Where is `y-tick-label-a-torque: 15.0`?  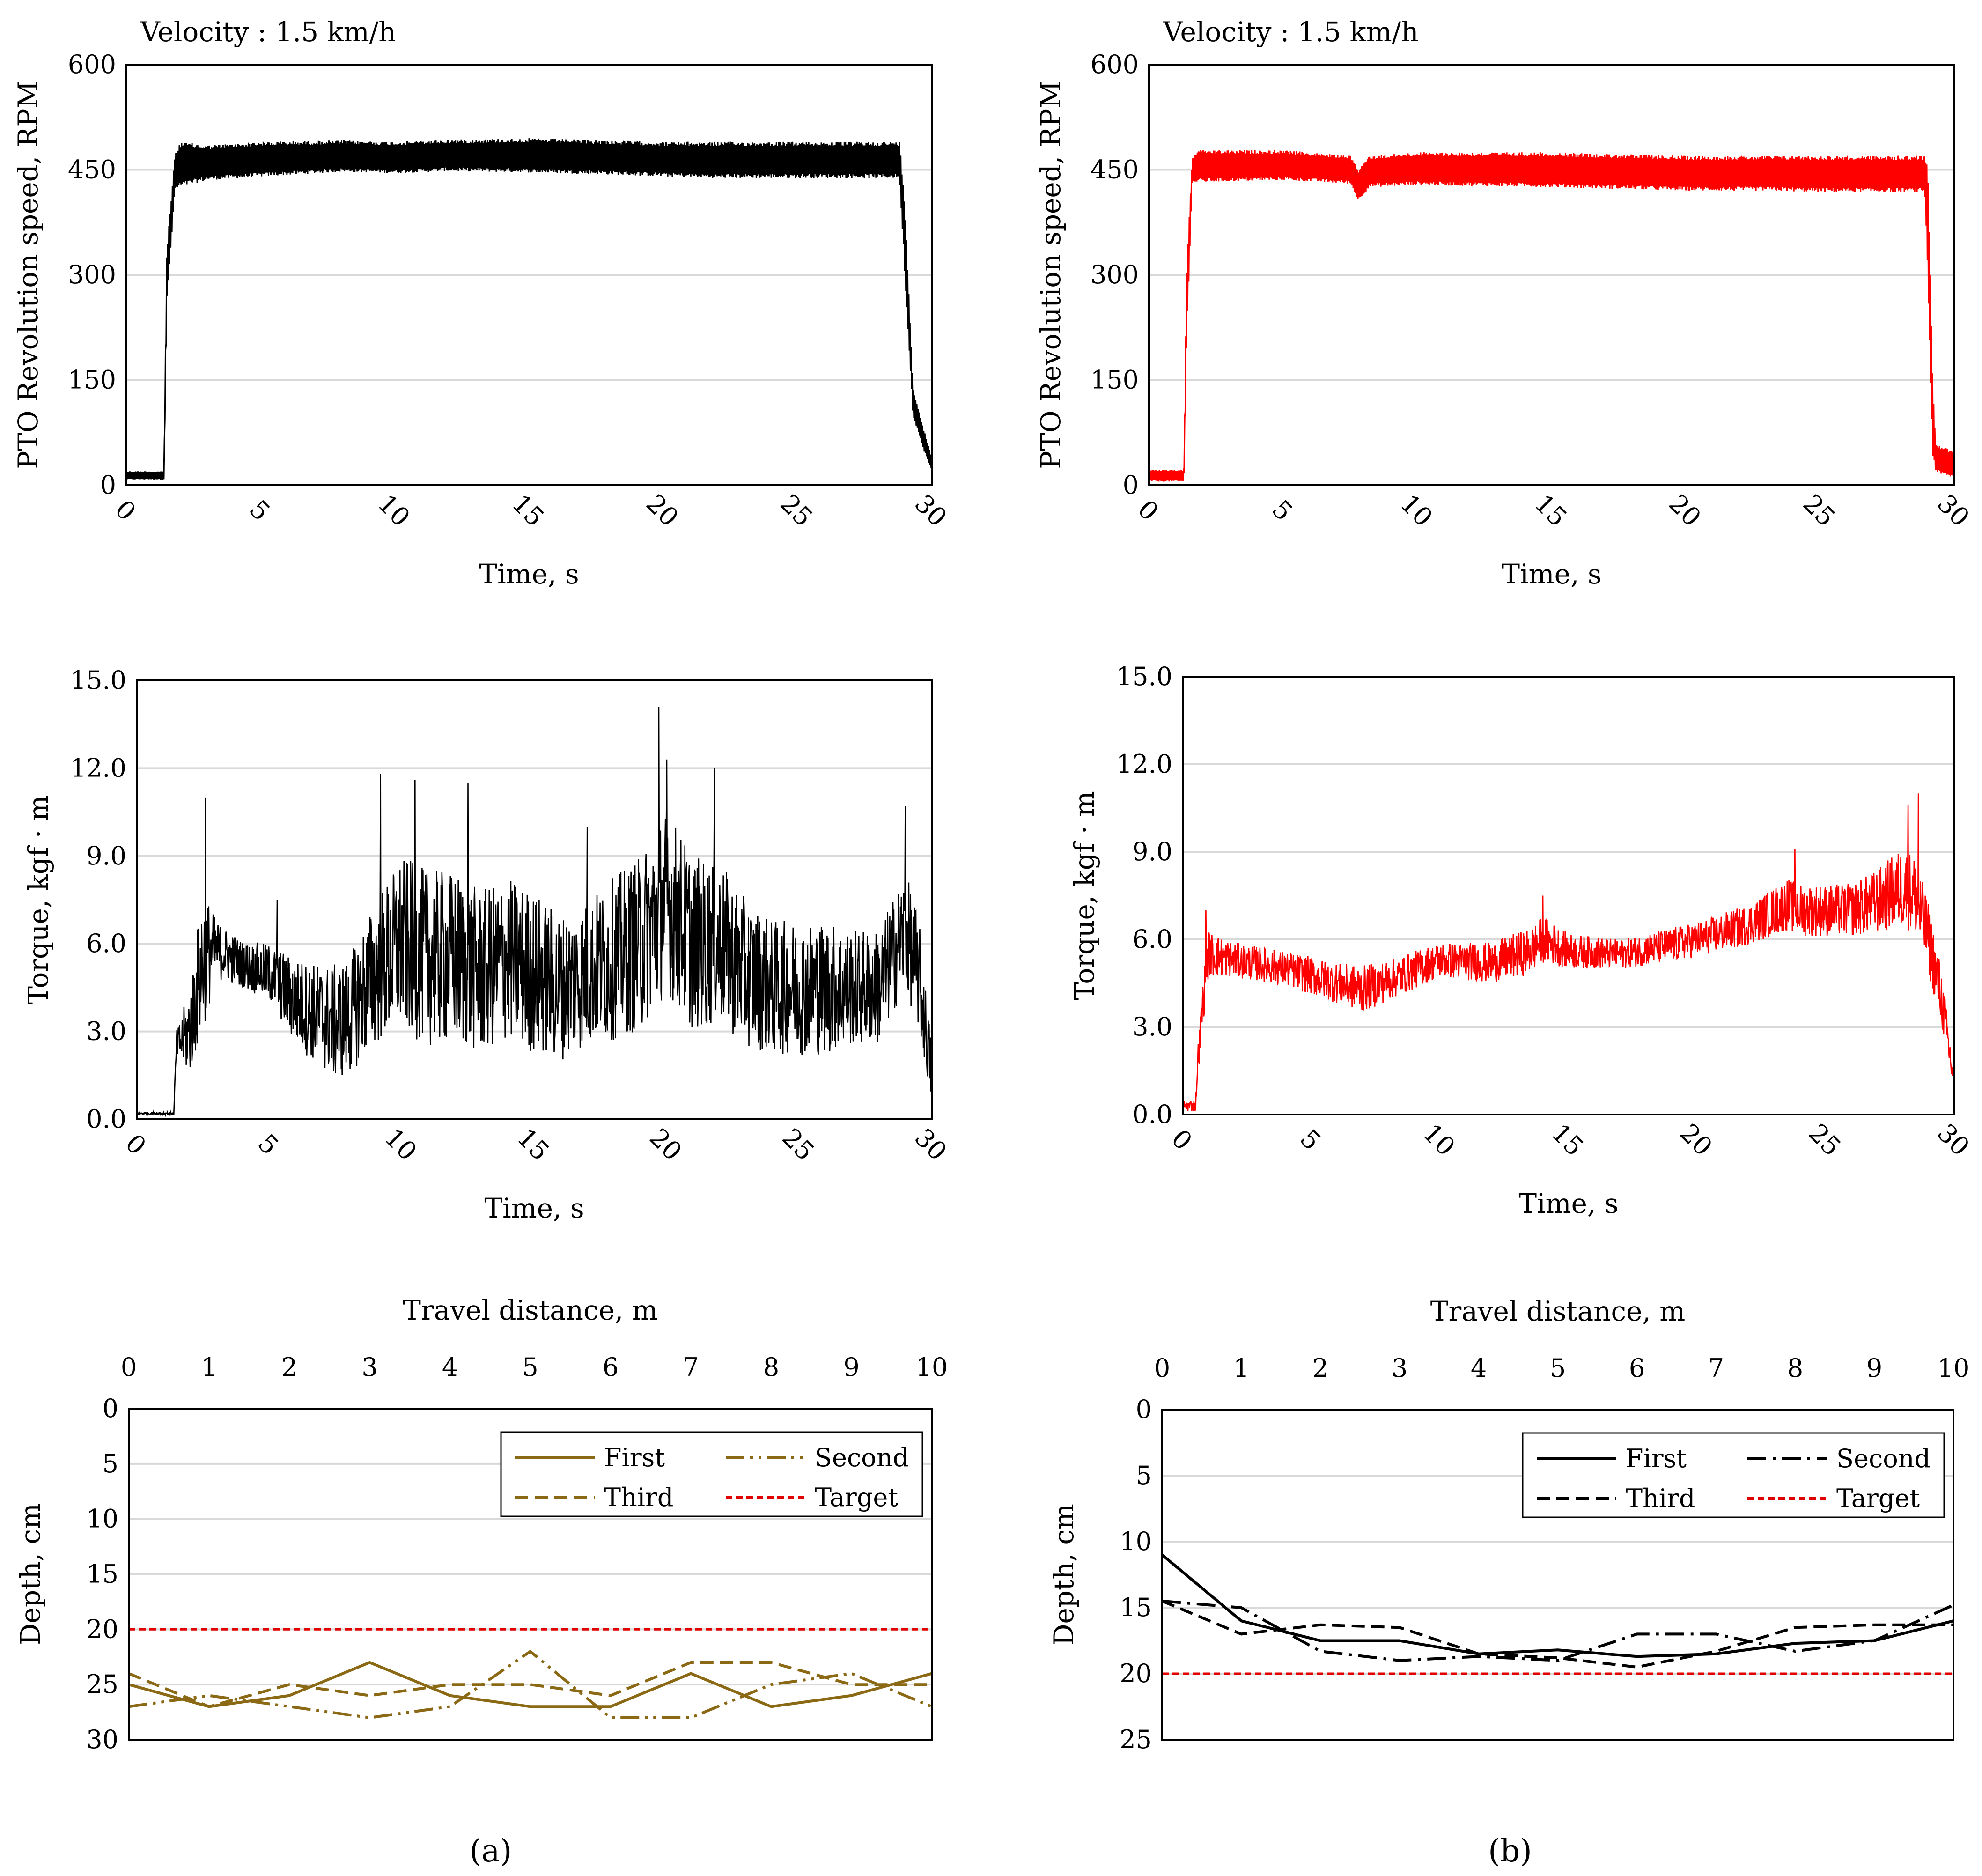 y-tick-label-a-torque: 15.0 is located at coordinates (98, 680).